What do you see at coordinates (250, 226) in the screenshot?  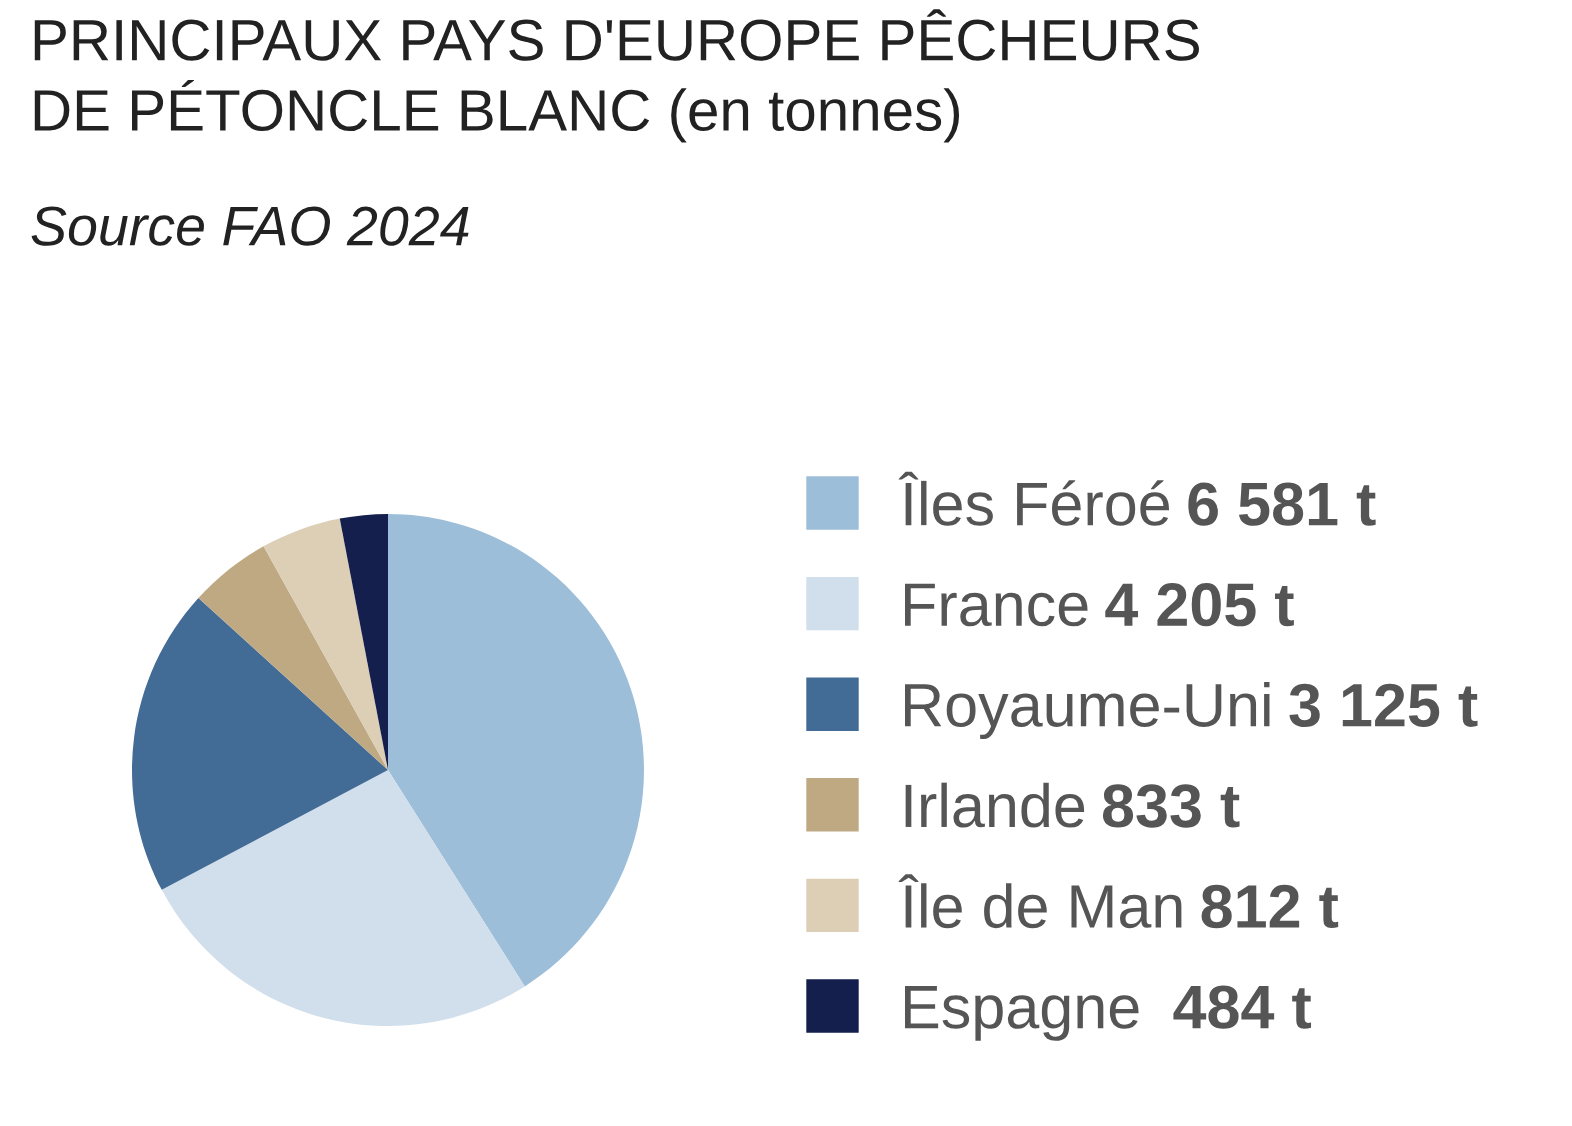 I see `chart-subtitle: Source FAO 2024` at bounding box center [250, 226].